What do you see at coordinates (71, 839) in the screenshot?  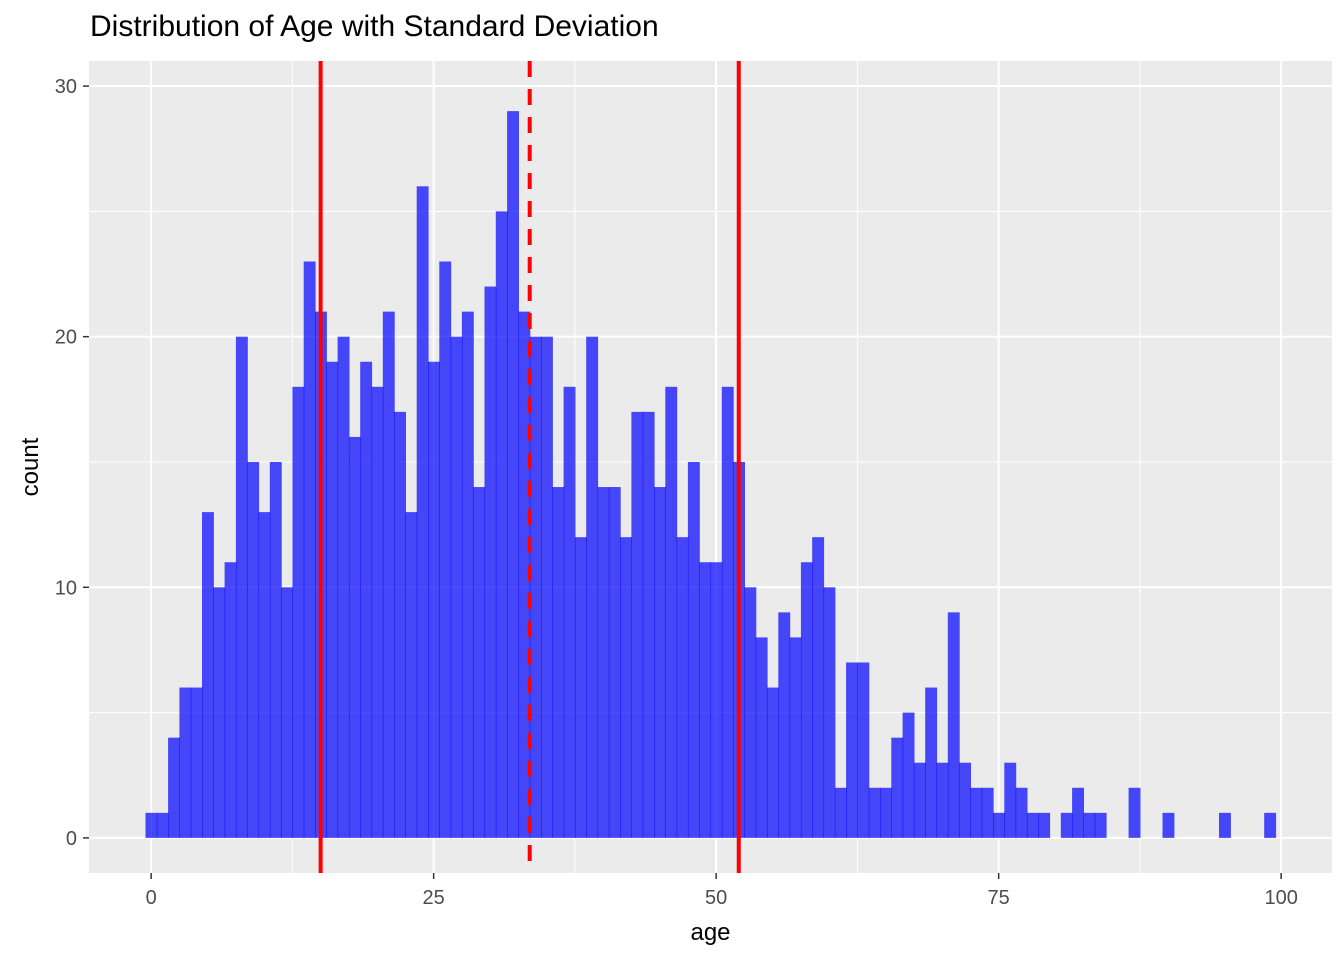 I see `y-tick-label: 0` at bounding box center [71, 839].